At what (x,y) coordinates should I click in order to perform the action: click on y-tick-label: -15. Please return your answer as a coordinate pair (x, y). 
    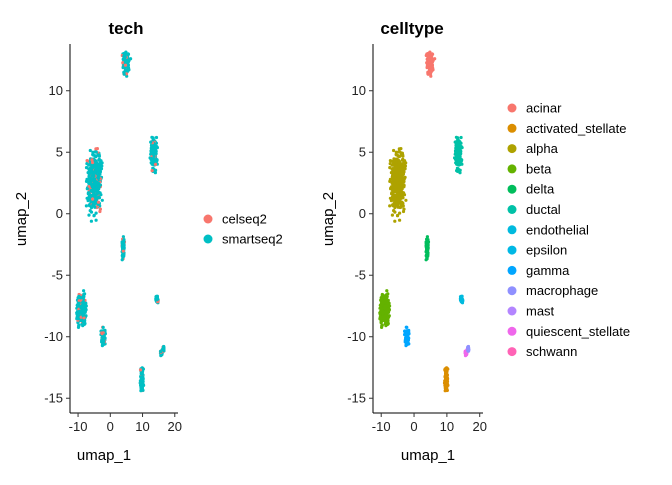
    Looking at the image, I should click on (356, 398).